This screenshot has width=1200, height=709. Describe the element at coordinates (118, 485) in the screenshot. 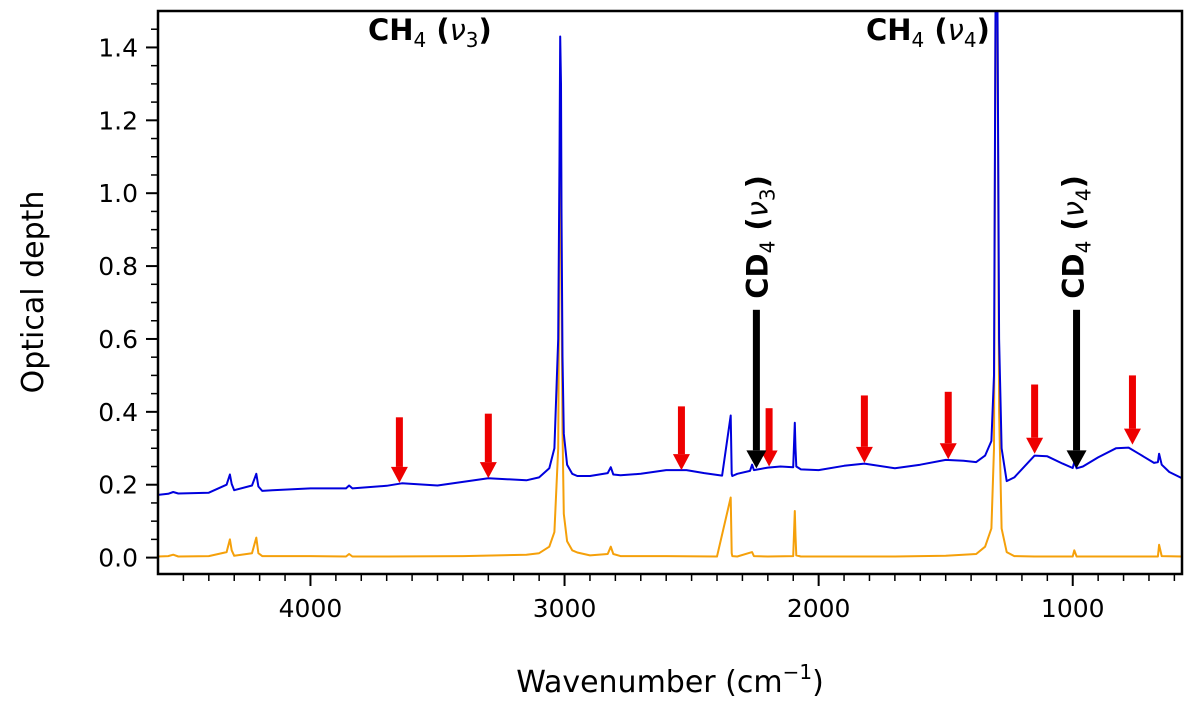

I see `y-tick-label: 0.2` at that location.